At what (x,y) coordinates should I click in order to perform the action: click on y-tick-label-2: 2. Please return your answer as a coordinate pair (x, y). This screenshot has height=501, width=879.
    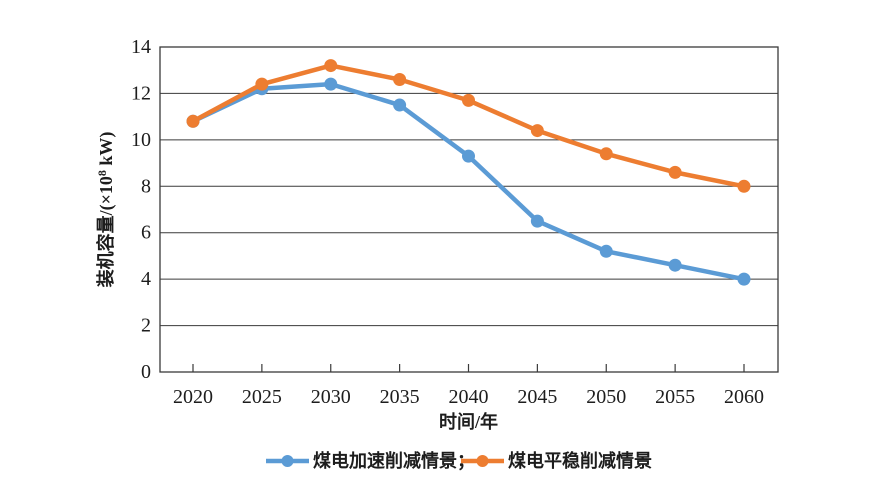
    Looking at the image, I should click on (146, 326).